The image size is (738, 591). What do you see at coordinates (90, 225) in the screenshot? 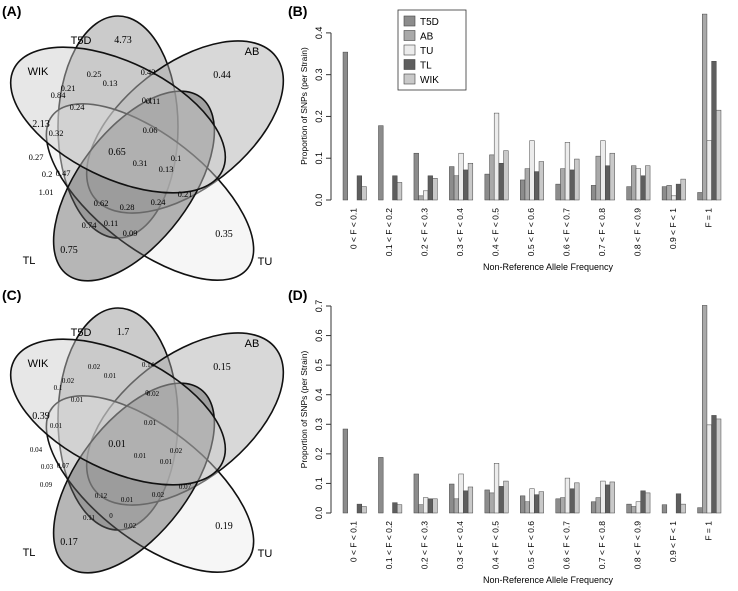
I see `venn-region-value: 0.74` at bounding box center [90, 225].